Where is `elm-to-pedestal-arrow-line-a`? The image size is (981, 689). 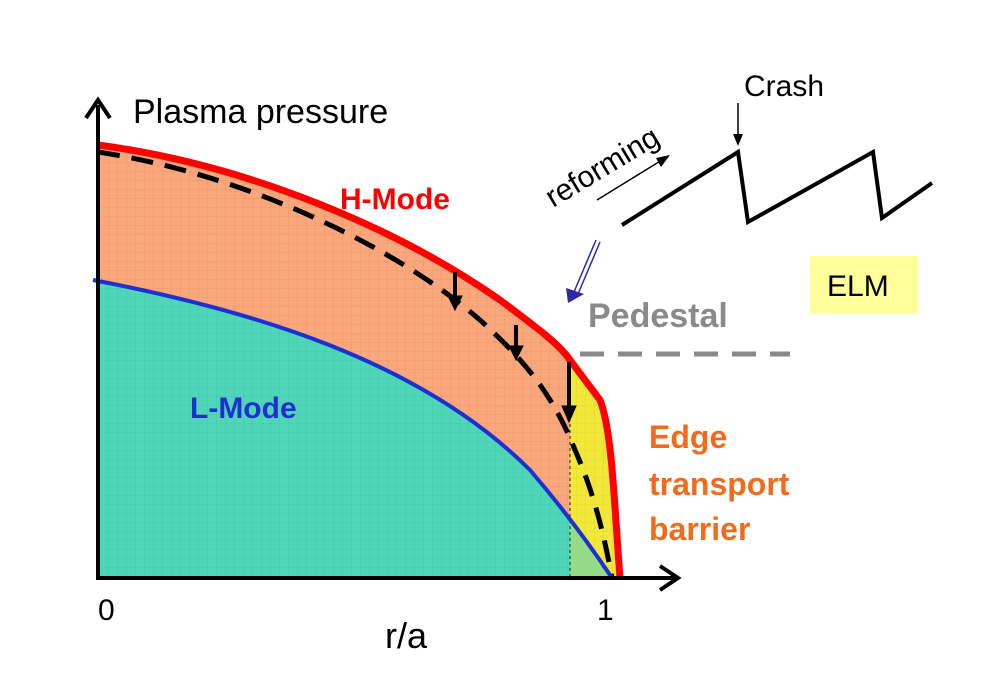
elm-to-pedestal-arrow-line-a is located at coordinates (585, 266).